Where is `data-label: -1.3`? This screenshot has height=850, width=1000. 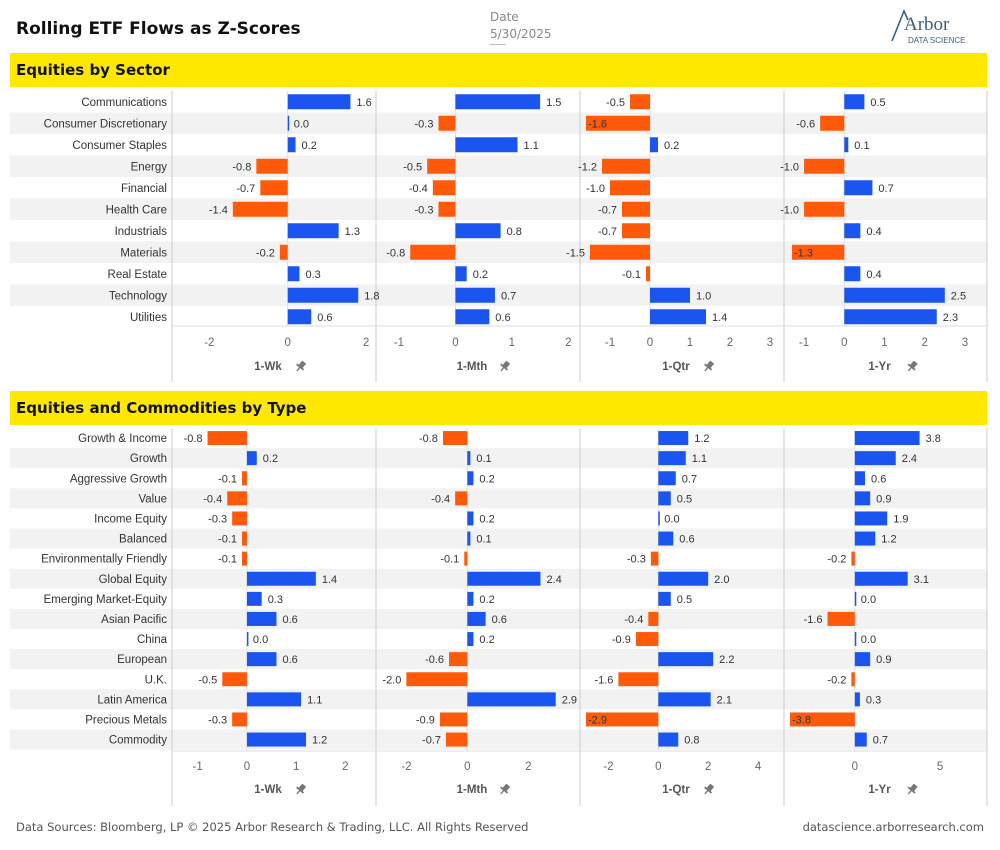 data-label: -1.3 is located at coordinates (803, 253).